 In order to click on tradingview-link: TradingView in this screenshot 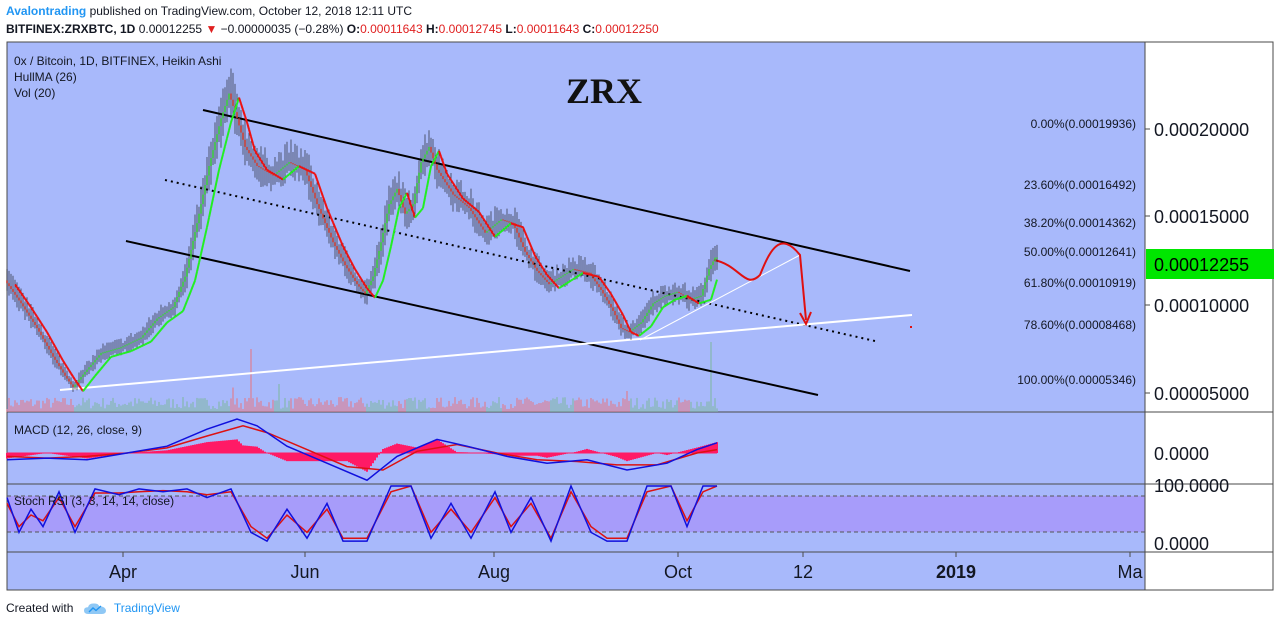, I will do `click(146, 608)`.